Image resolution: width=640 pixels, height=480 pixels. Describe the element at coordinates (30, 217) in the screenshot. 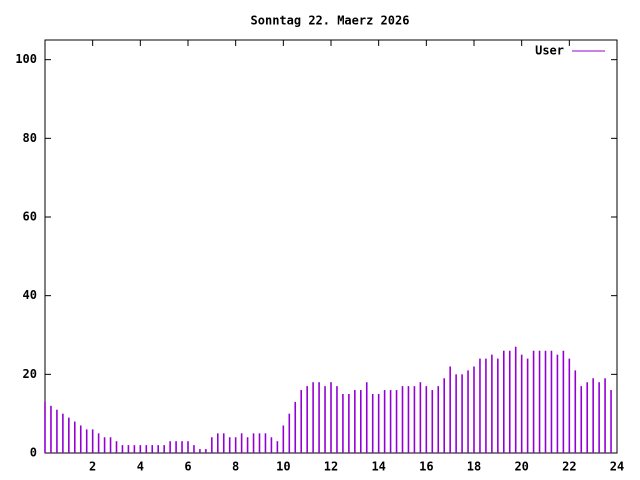

I see `y-tick-label: 60` at that location.